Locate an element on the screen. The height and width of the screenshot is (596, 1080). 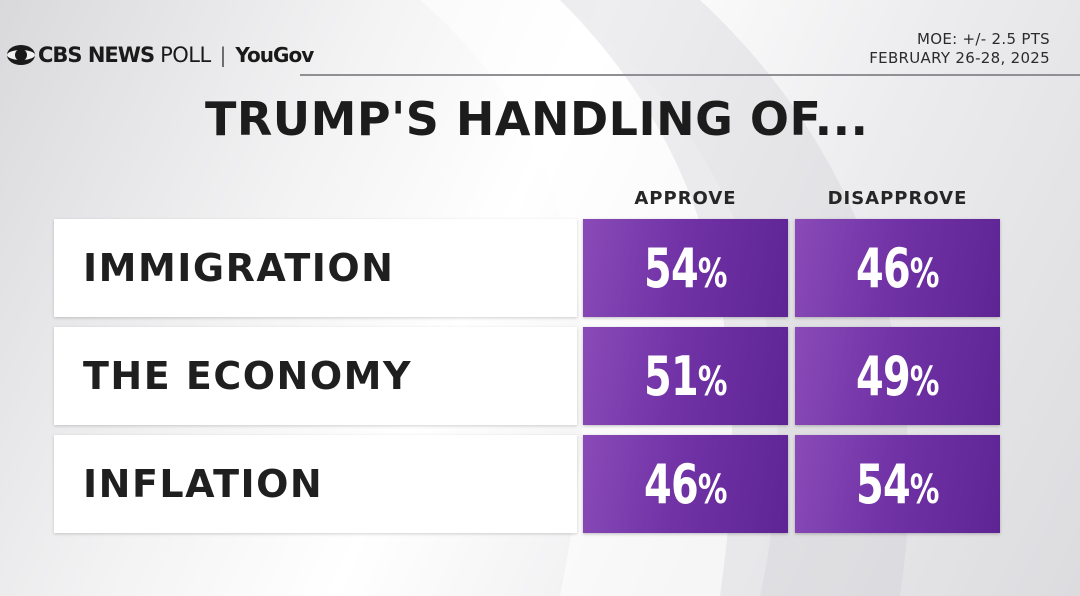
approve-value-label: 54% is located at coordinates (685, 268).